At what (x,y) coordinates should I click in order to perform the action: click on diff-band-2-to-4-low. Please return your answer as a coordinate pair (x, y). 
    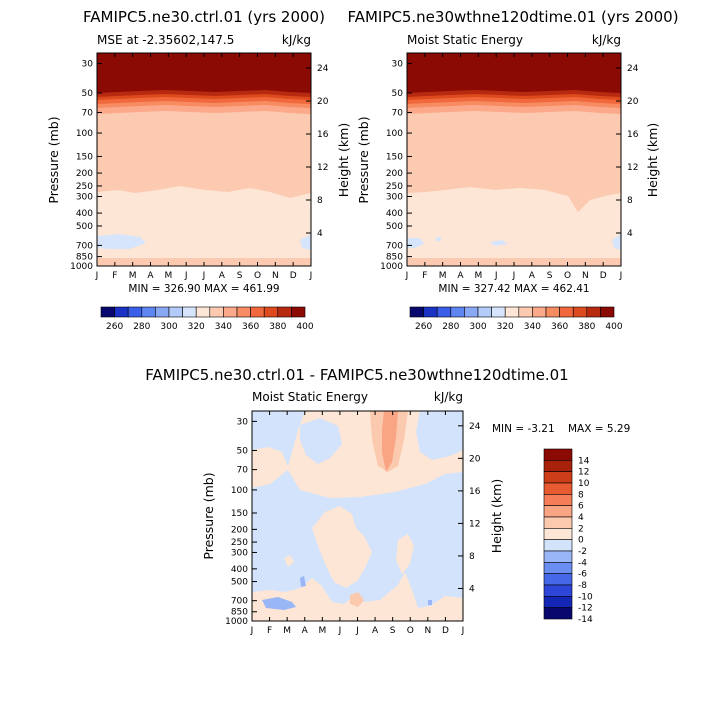
    Looking at the image, I should click on (357, 599).